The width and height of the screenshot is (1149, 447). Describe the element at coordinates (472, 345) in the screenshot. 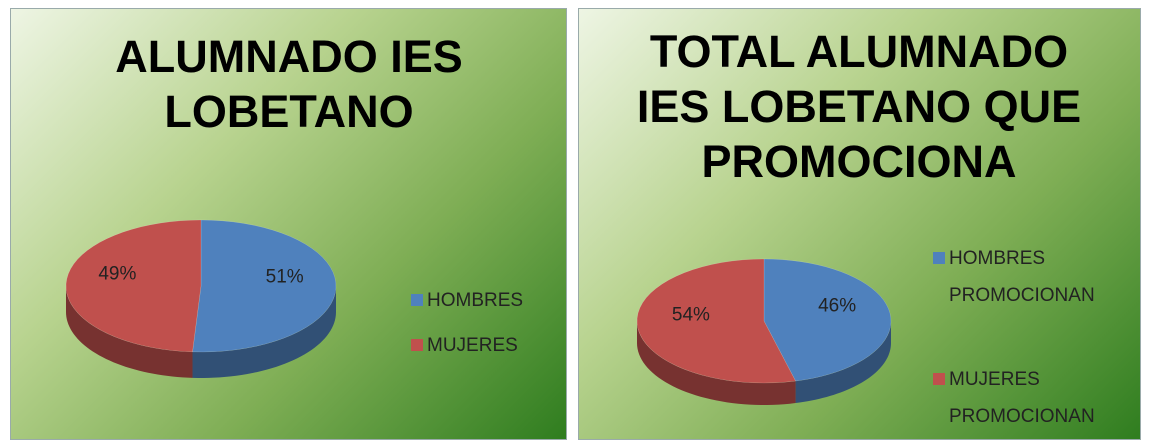

I see `legend-label: MUJERES` at that location.